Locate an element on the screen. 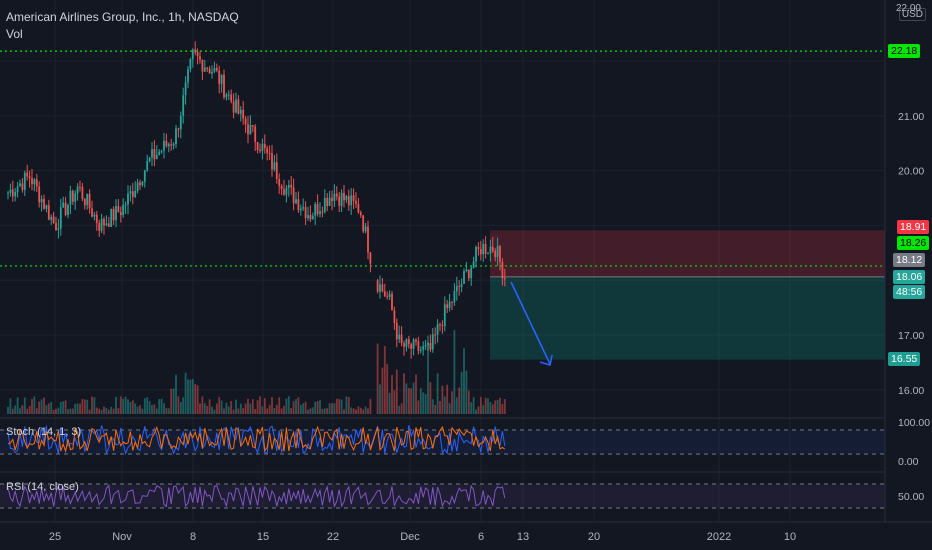 This screenshot has width=932, height=550. stoch-label: Stoch (14, 1, 3) is located at coordinates (44, 432).